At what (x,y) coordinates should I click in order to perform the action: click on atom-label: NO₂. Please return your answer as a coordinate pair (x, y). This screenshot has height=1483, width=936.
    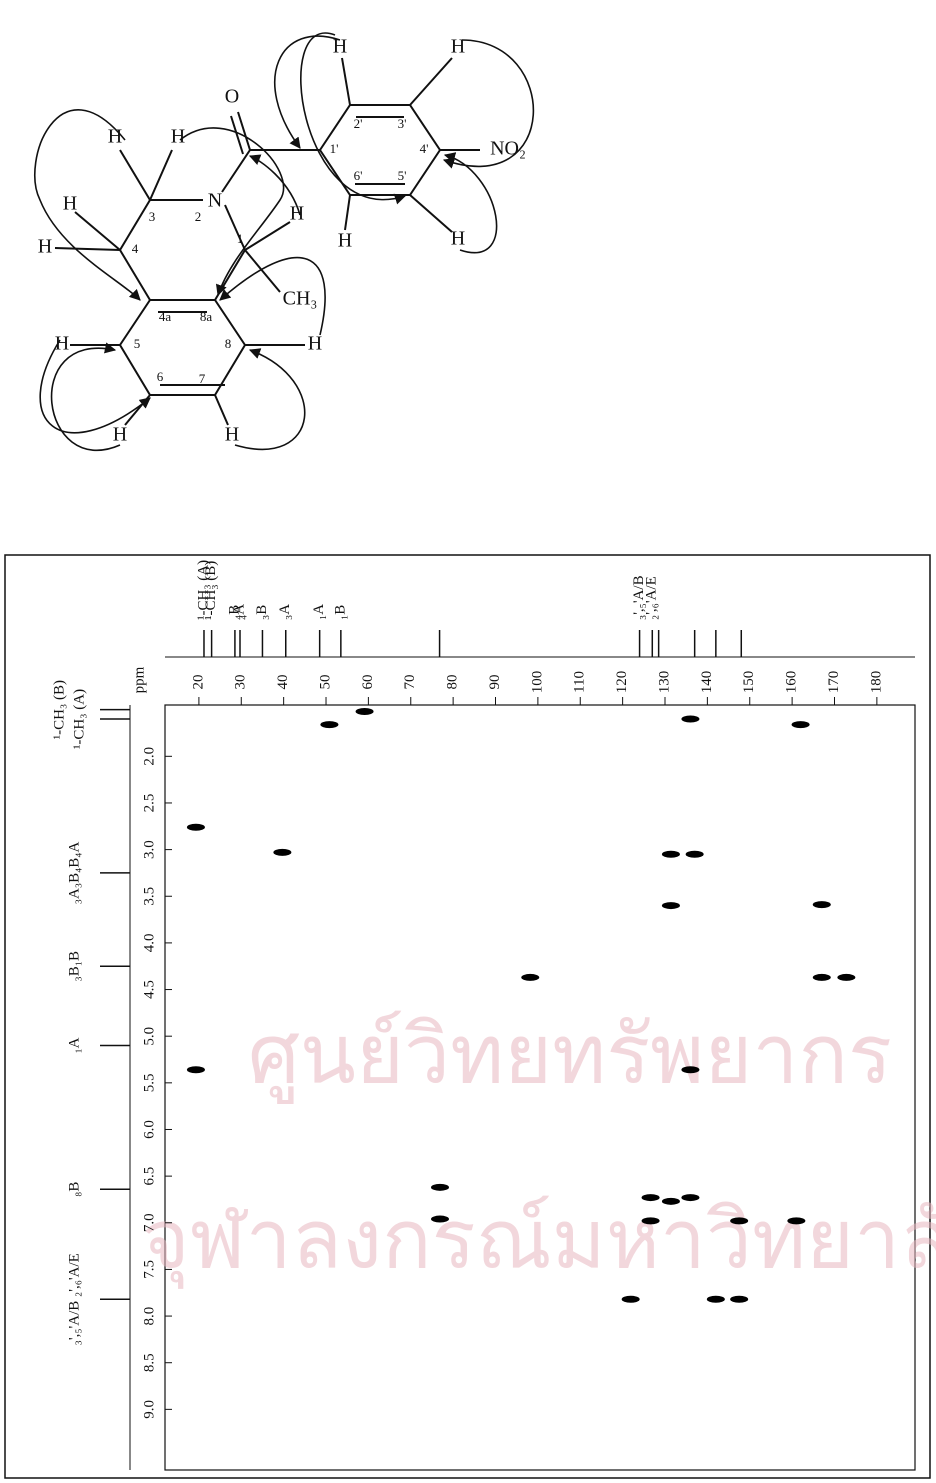
    Looking at the image, I should click on (508, 149).